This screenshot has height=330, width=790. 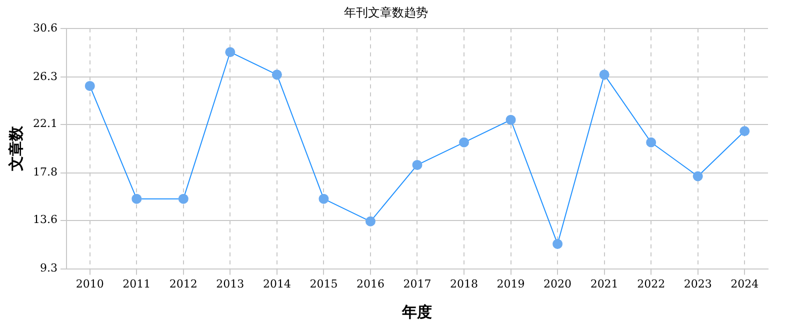 What do you see at coordinates (417, 283) in the screenshot?
I see `x-tick-label: 2017` at bounding box center [417, 283].